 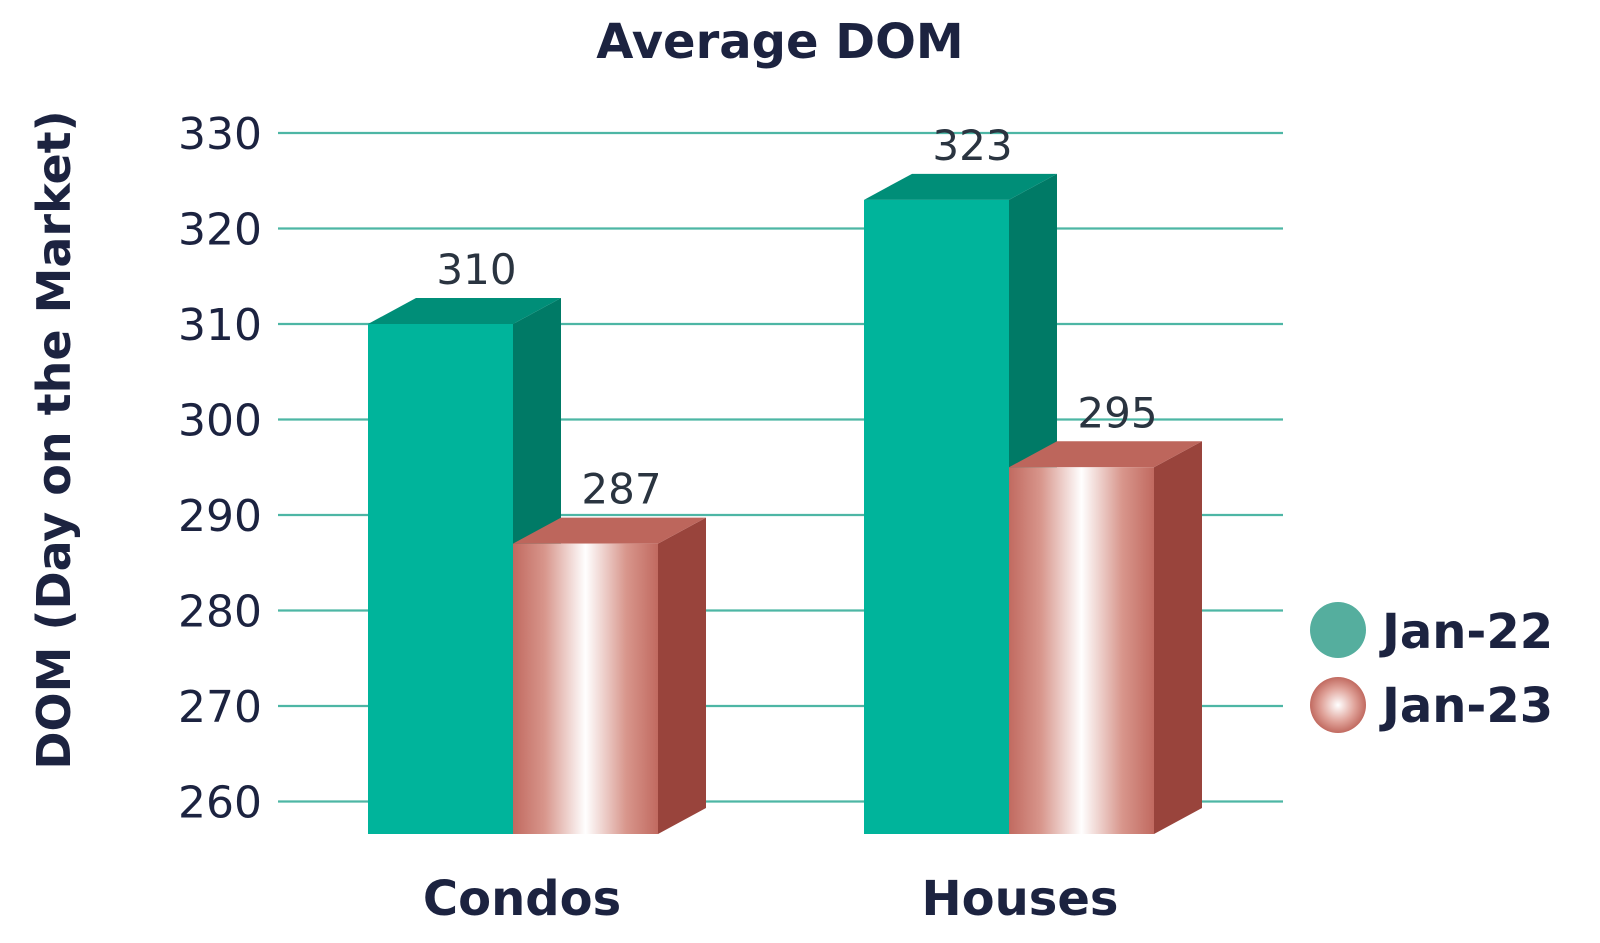 I want to click on bar-houses-jan-22-top, so click(x=960, y=186).